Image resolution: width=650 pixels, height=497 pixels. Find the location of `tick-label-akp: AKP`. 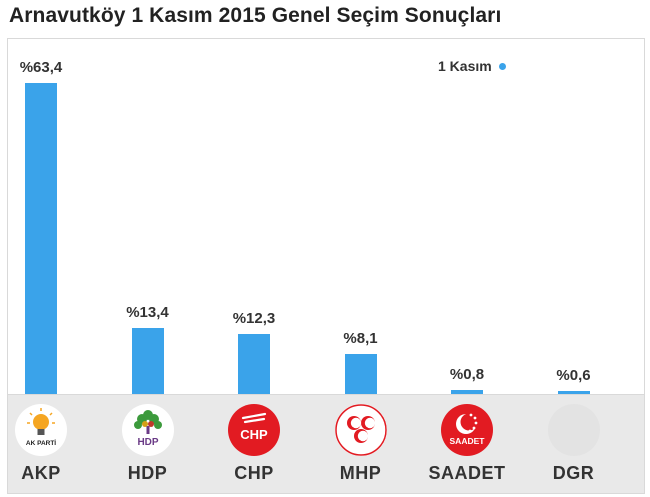

tick-label-akp: AKP is located at coordinates (41, 473).